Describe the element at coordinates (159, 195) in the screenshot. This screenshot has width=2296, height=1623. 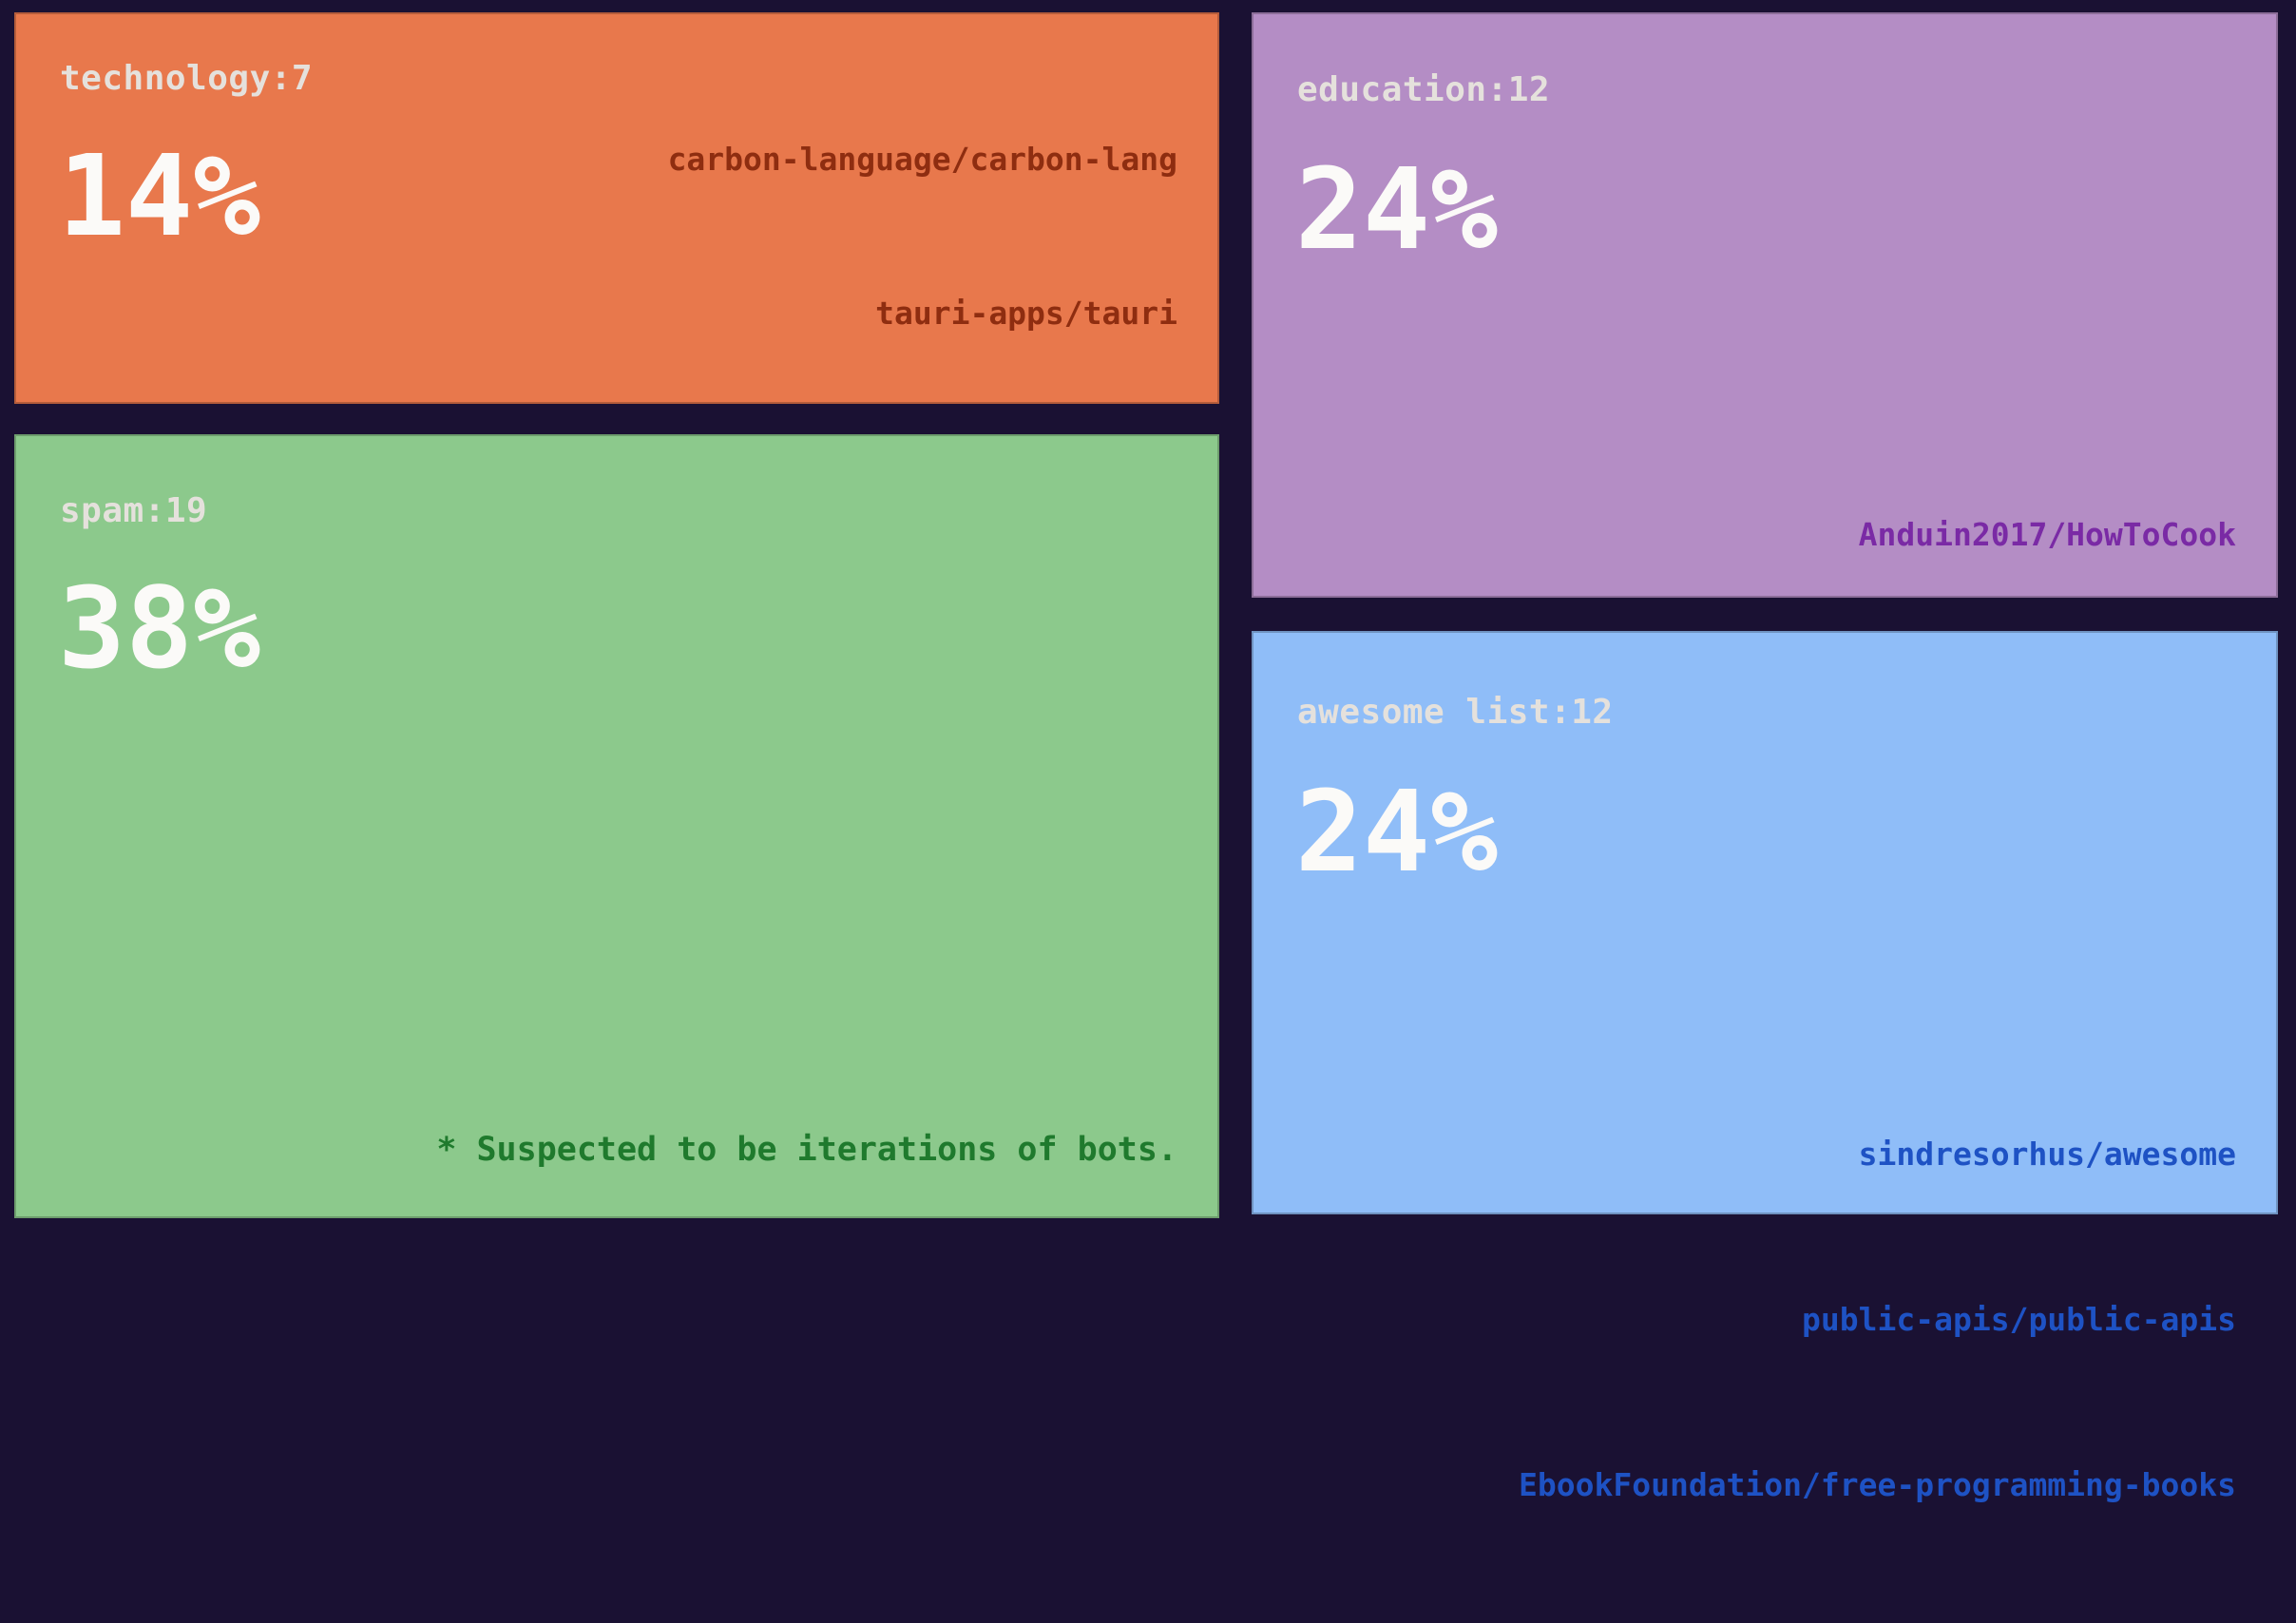
I see `tile-percent-technology: 14%` at that location.